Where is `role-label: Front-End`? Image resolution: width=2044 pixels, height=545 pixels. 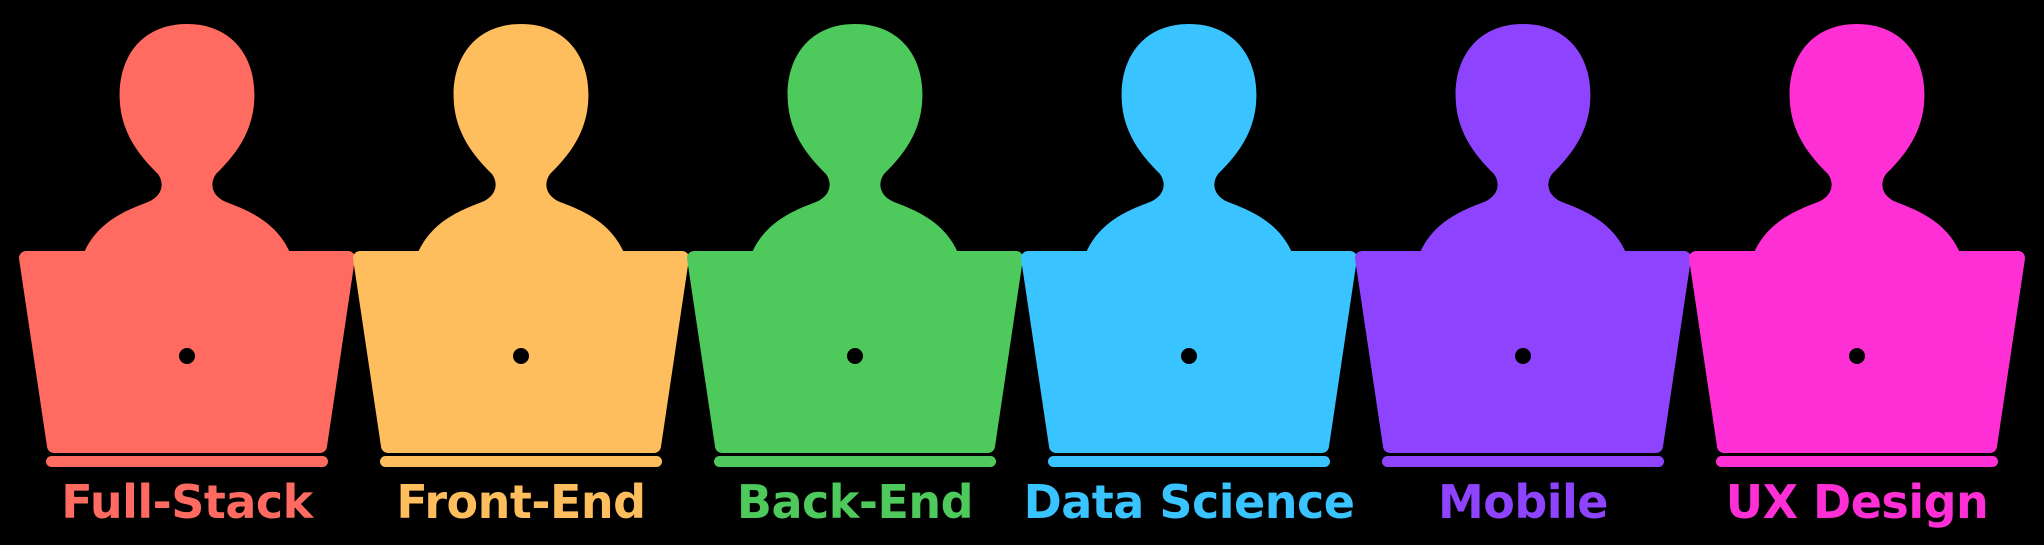 role-label: Front-End is located at coordinates (521, 502).